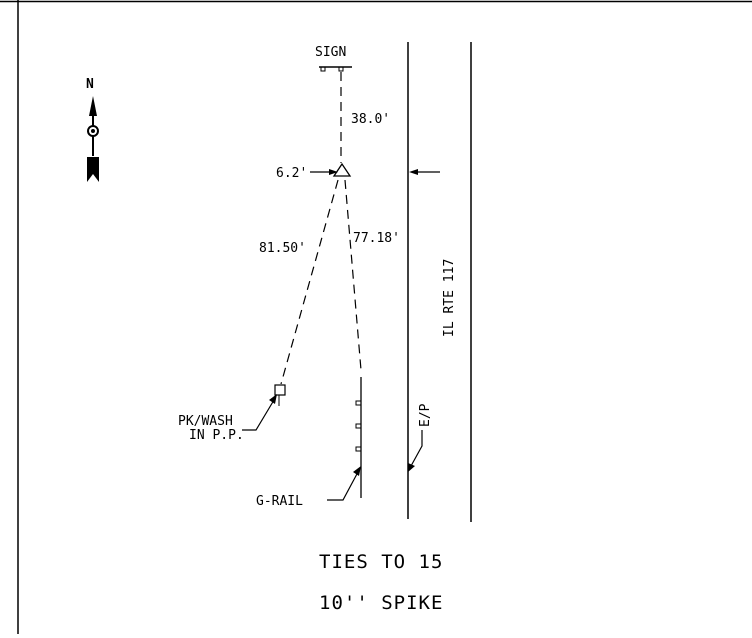  I want to click on sign-label: SIGN, so click(330, 52).